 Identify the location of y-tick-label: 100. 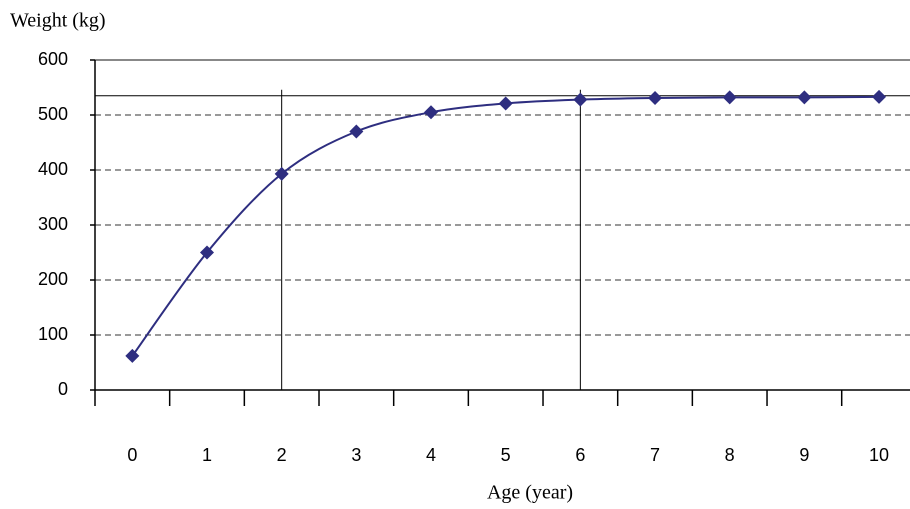
(53, 334).